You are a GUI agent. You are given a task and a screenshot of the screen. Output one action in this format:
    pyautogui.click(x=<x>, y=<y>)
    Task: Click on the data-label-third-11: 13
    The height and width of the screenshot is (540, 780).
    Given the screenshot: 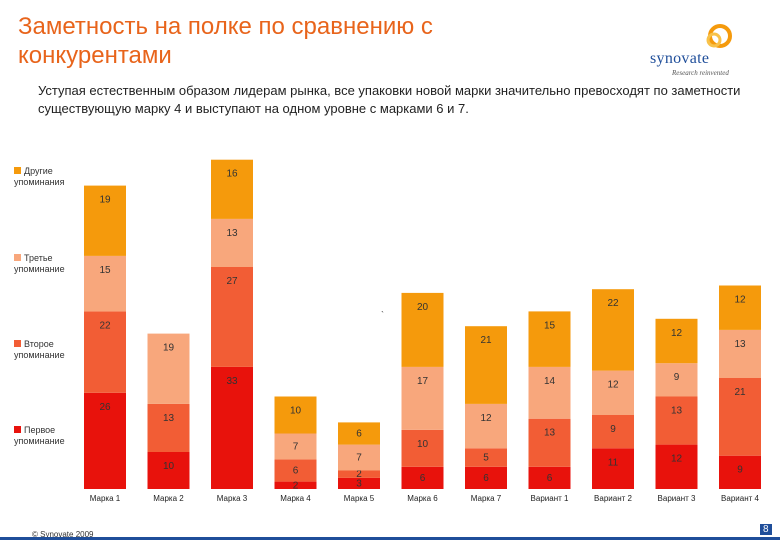 What is the action you would take?
    pyautogui.click(x=740, y=344)
    